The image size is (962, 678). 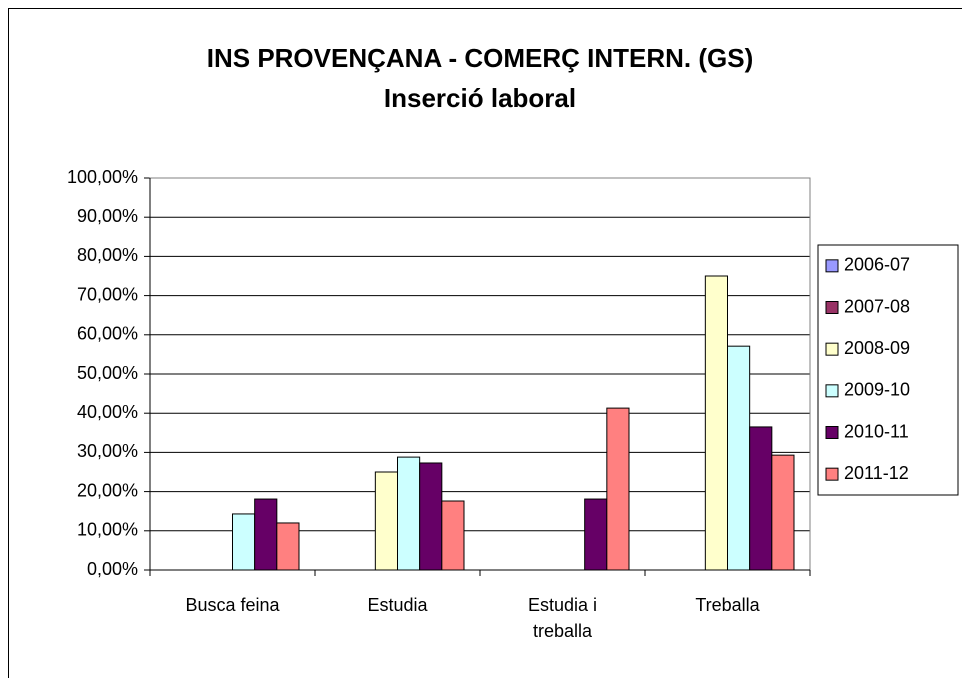 What do you see at coordinates (877, 348) in the screenshot?
I see `legend-label: 2008-09` at bounding box center [877, 348].